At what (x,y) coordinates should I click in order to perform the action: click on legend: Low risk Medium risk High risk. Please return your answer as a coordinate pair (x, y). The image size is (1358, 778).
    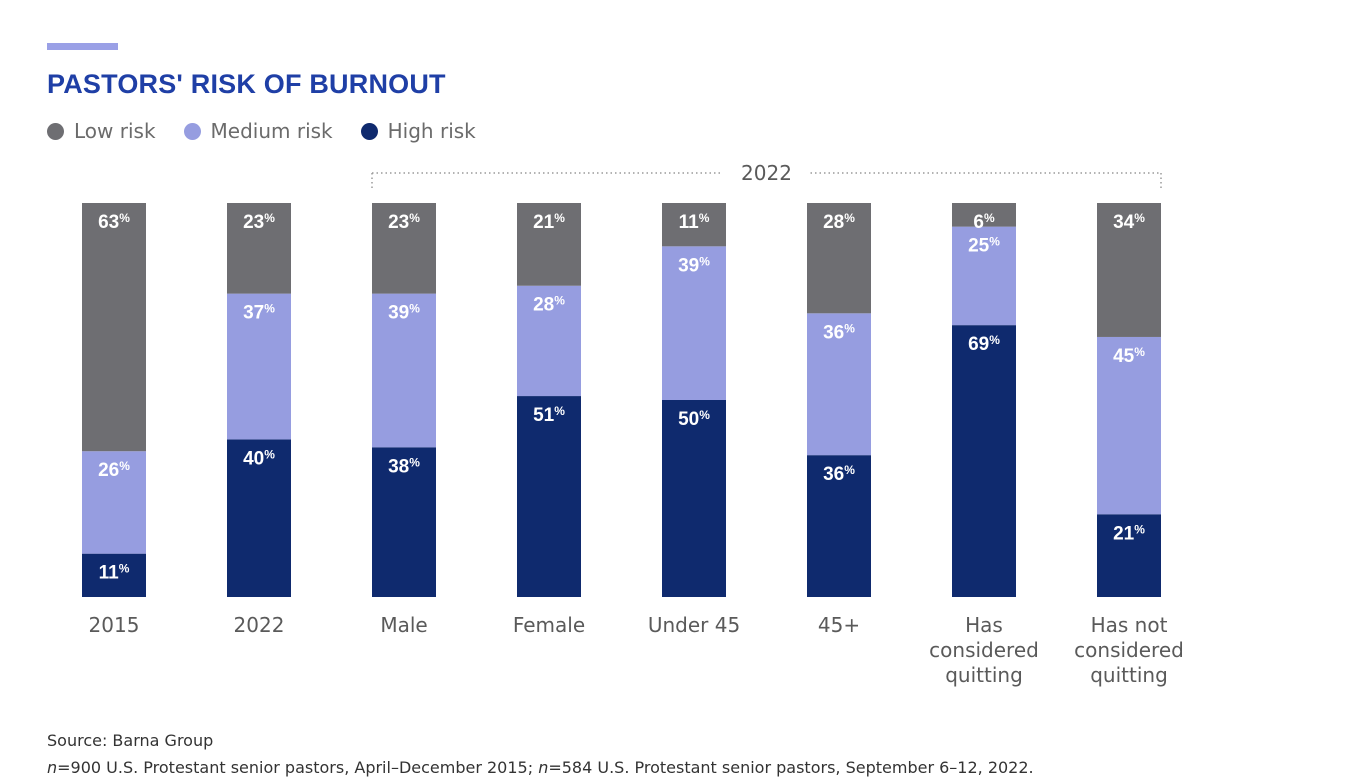
    Looking at the image, I should click on (275, 131).